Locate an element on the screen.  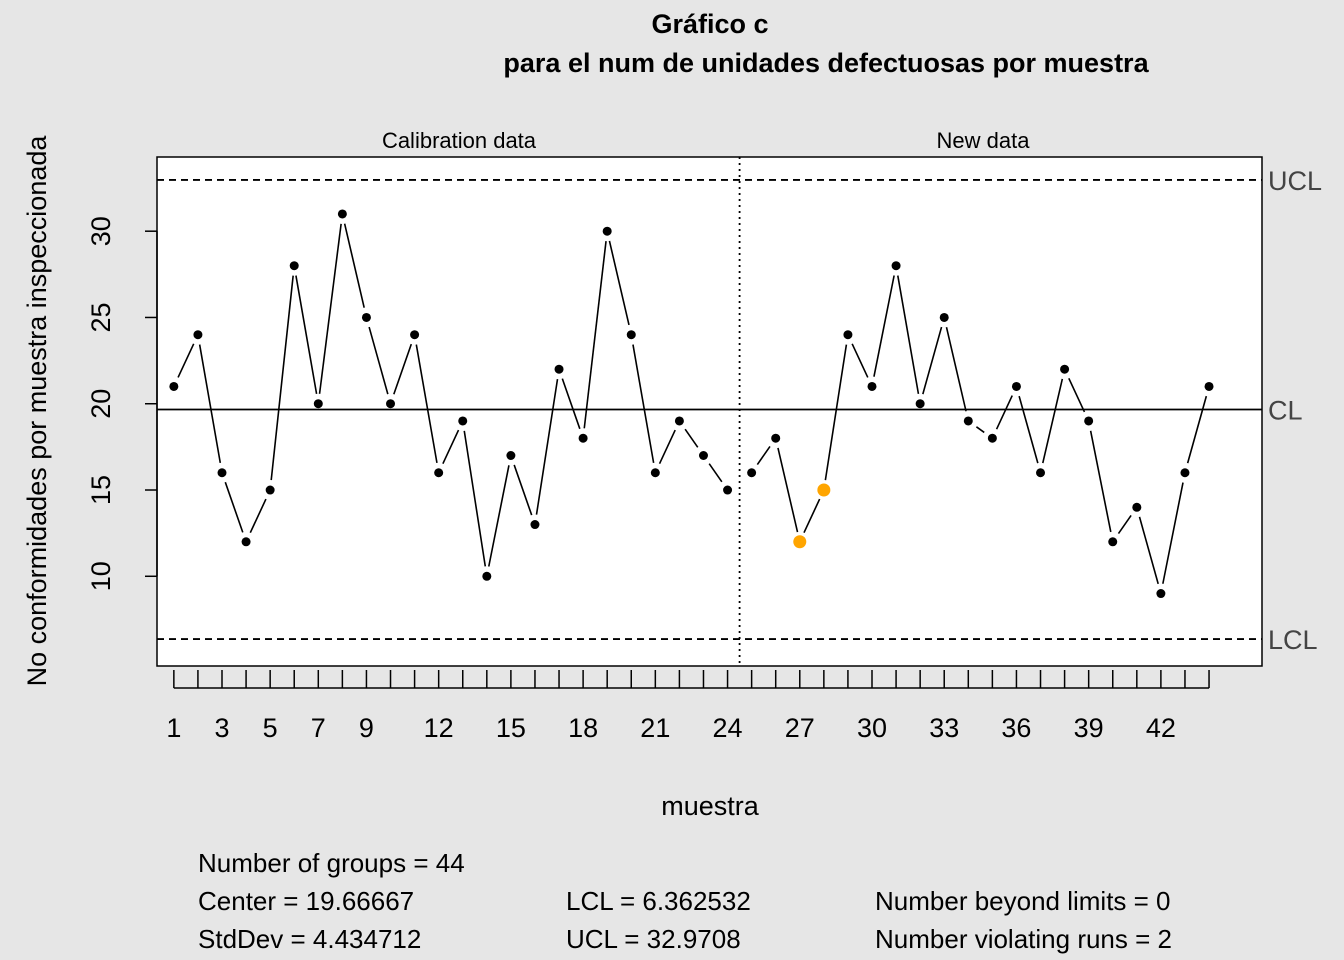
y-axis: 10 15 20 25 30 is located at coordinates (122, 403).